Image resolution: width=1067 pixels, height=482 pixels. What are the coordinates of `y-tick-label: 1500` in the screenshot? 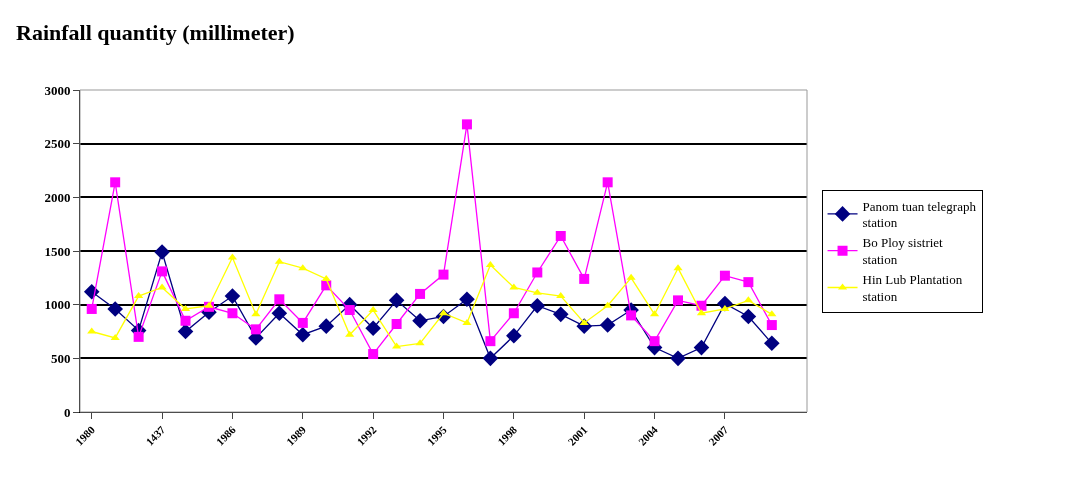 It's located at (57, 251).